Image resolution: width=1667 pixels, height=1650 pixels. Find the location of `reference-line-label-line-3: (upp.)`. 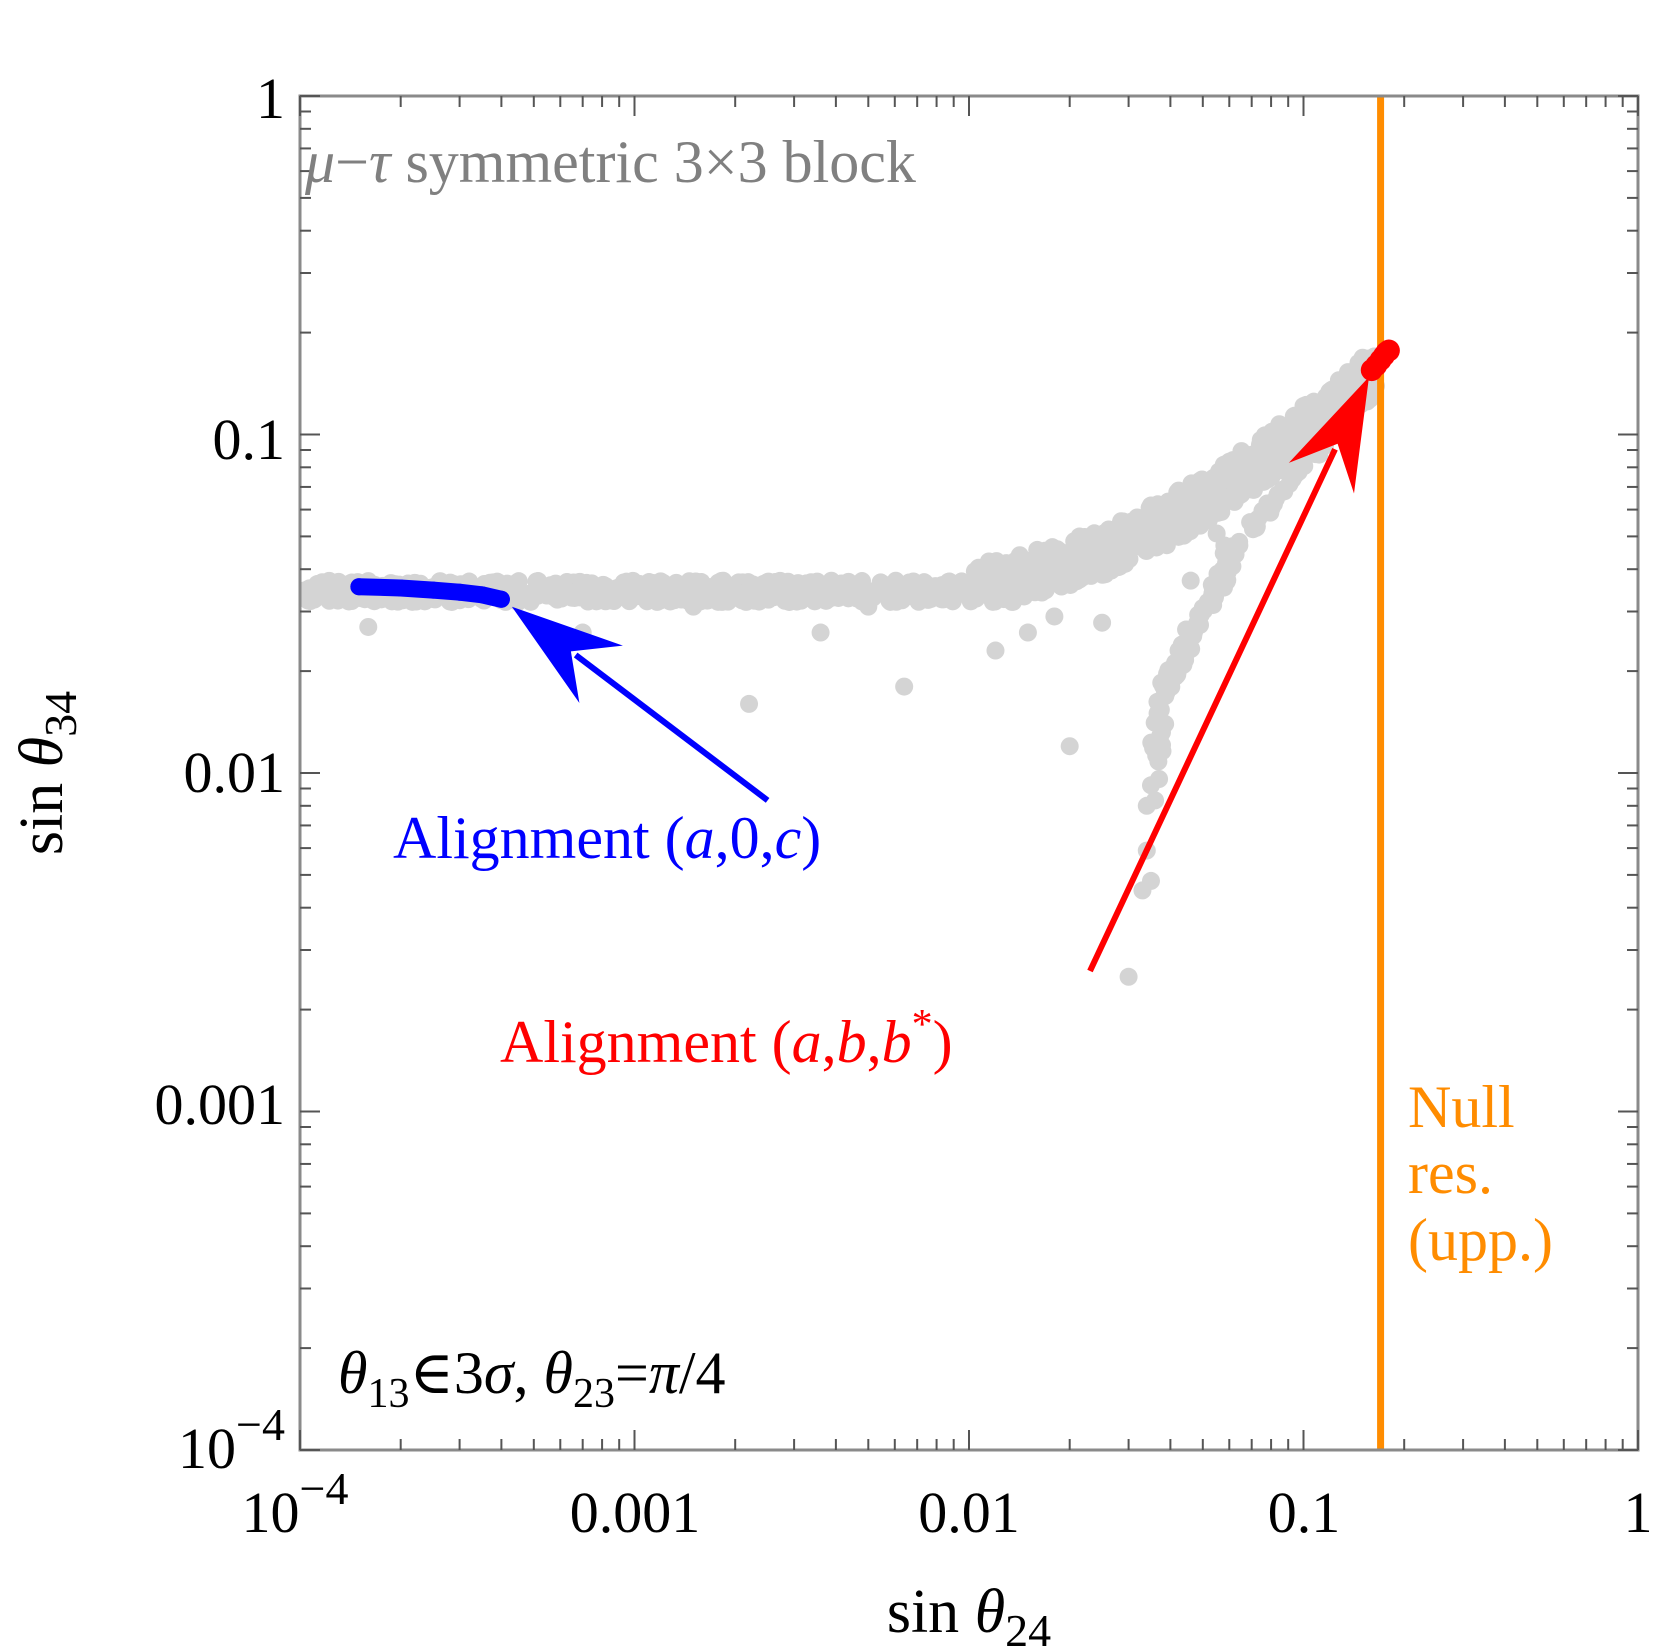

reference-line-label-line-3: (upp.) is located at coordinates (1480, 1240).